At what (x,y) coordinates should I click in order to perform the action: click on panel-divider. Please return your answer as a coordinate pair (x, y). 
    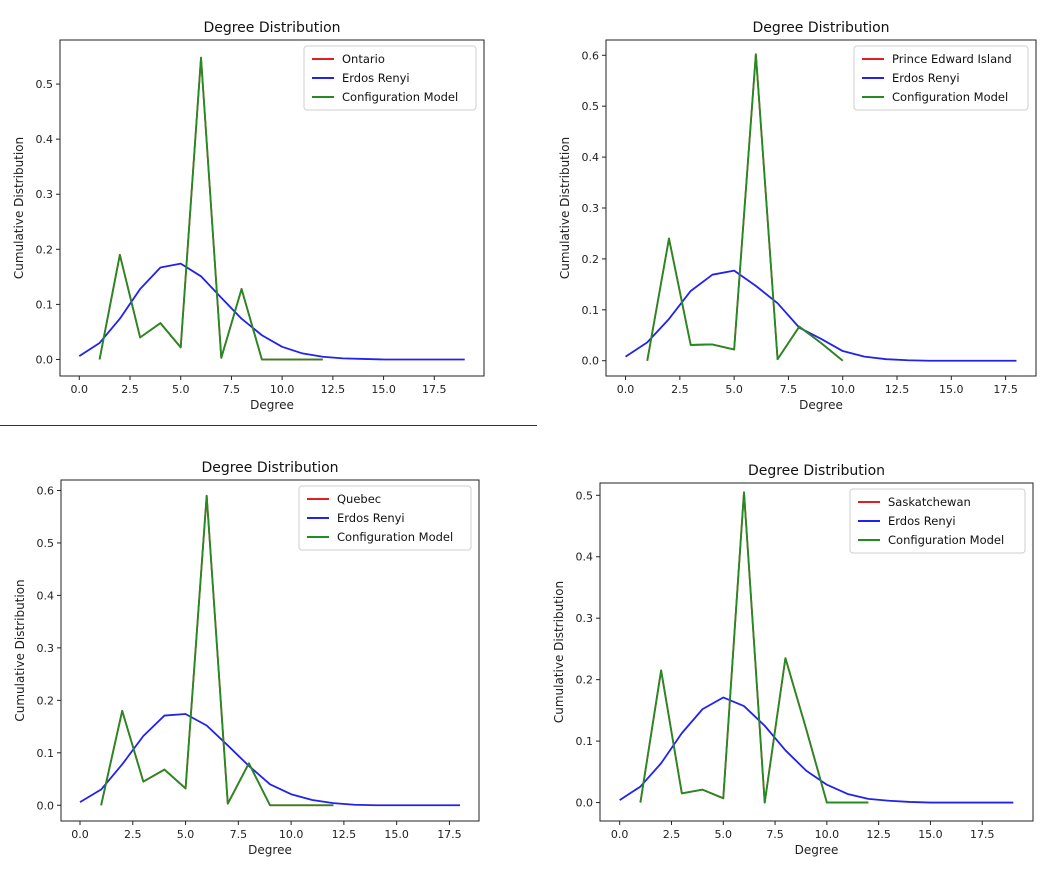
    Looking at the image, I should click on (268, 425).